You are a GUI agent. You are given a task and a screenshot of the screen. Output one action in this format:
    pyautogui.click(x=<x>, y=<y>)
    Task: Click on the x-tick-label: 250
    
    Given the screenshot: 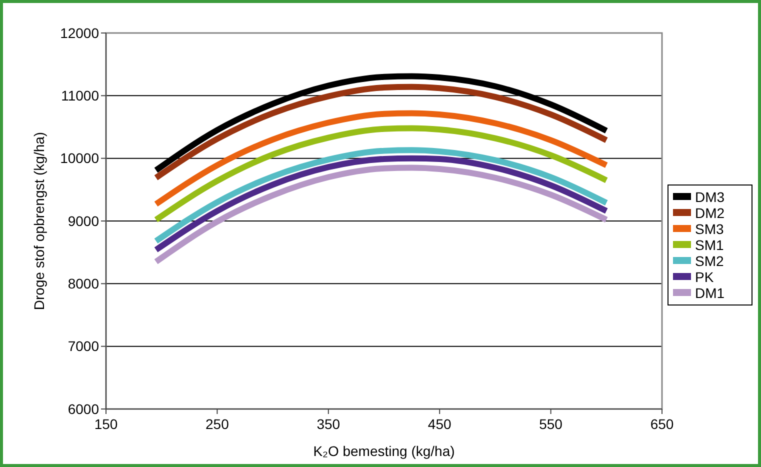 What is the action you would take?
    pyautogui.click(x=218, y=424)
    